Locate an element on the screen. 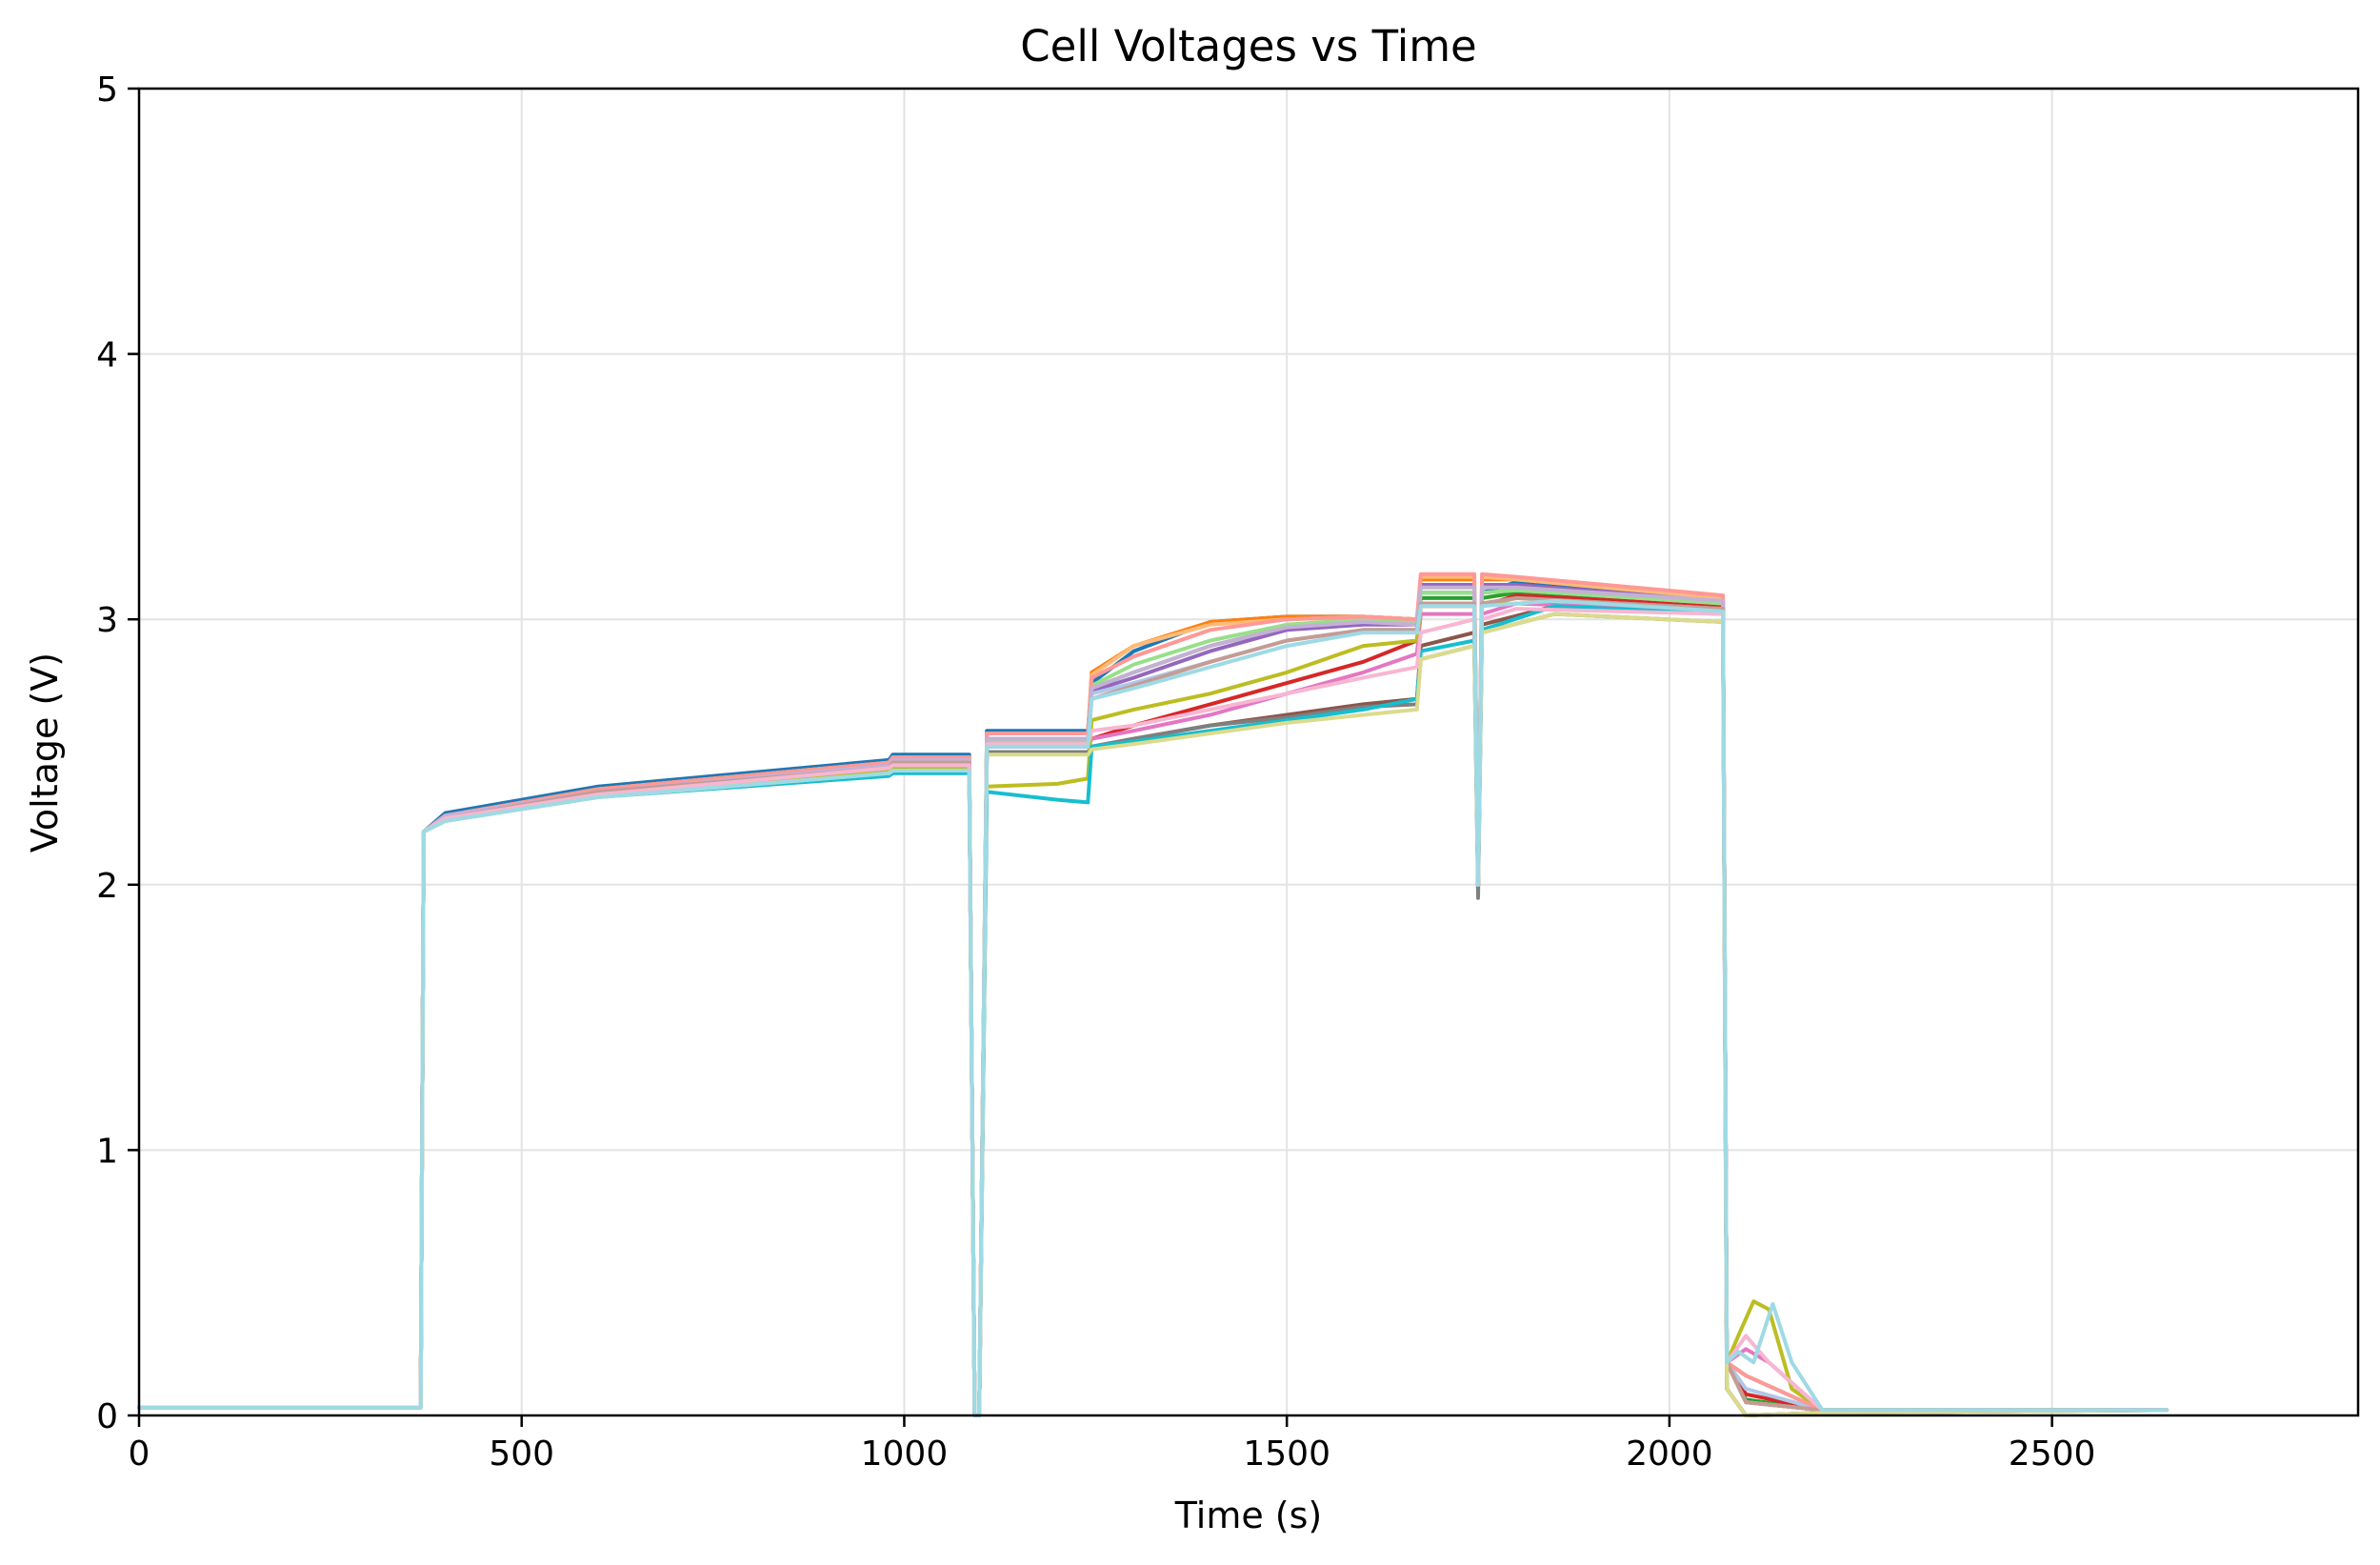  chart-title: Cell Voltages vs Time is located at coordinates (1248, 46).